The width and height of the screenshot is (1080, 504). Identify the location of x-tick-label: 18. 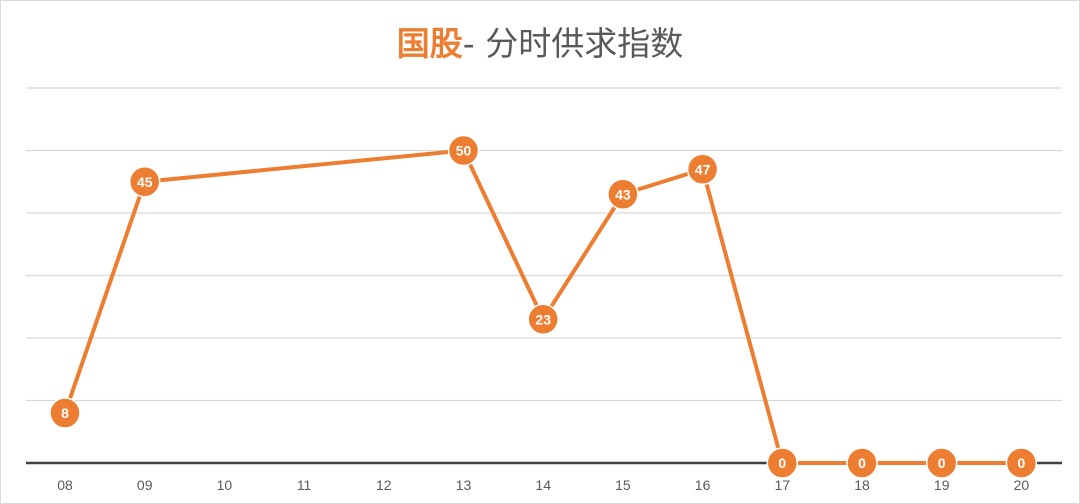
(862, 485).